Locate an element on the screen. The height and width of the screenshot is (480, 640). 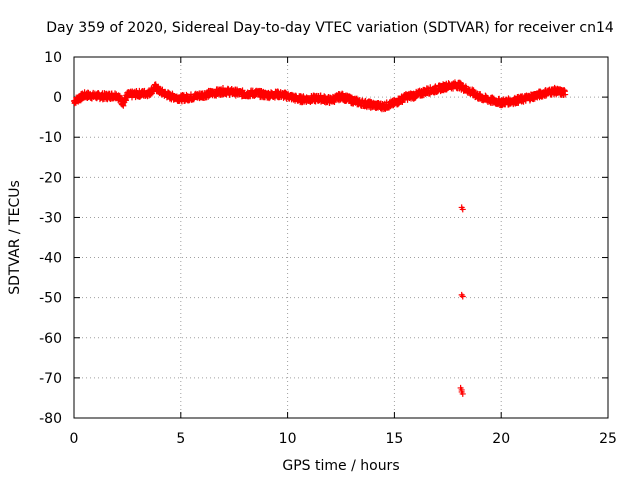
x-tick-label: 10 is located at coordinates (288, 439).